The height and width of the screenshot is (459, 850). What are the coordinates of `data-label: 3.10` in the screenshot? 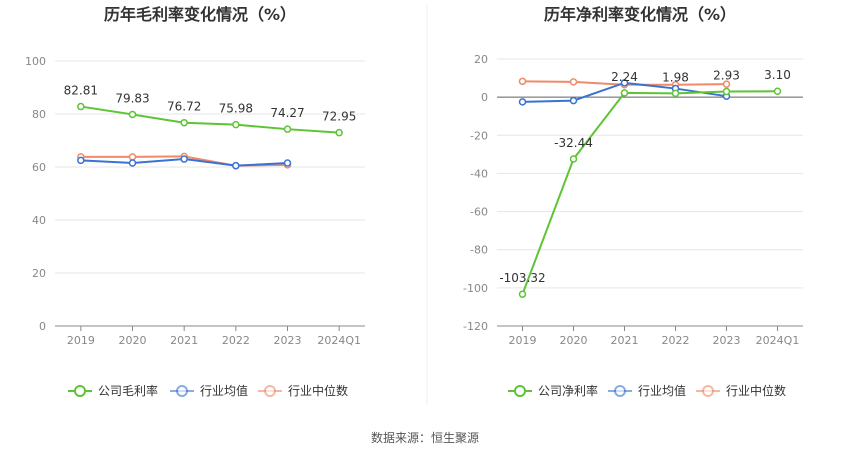 It's located at (777, 75).